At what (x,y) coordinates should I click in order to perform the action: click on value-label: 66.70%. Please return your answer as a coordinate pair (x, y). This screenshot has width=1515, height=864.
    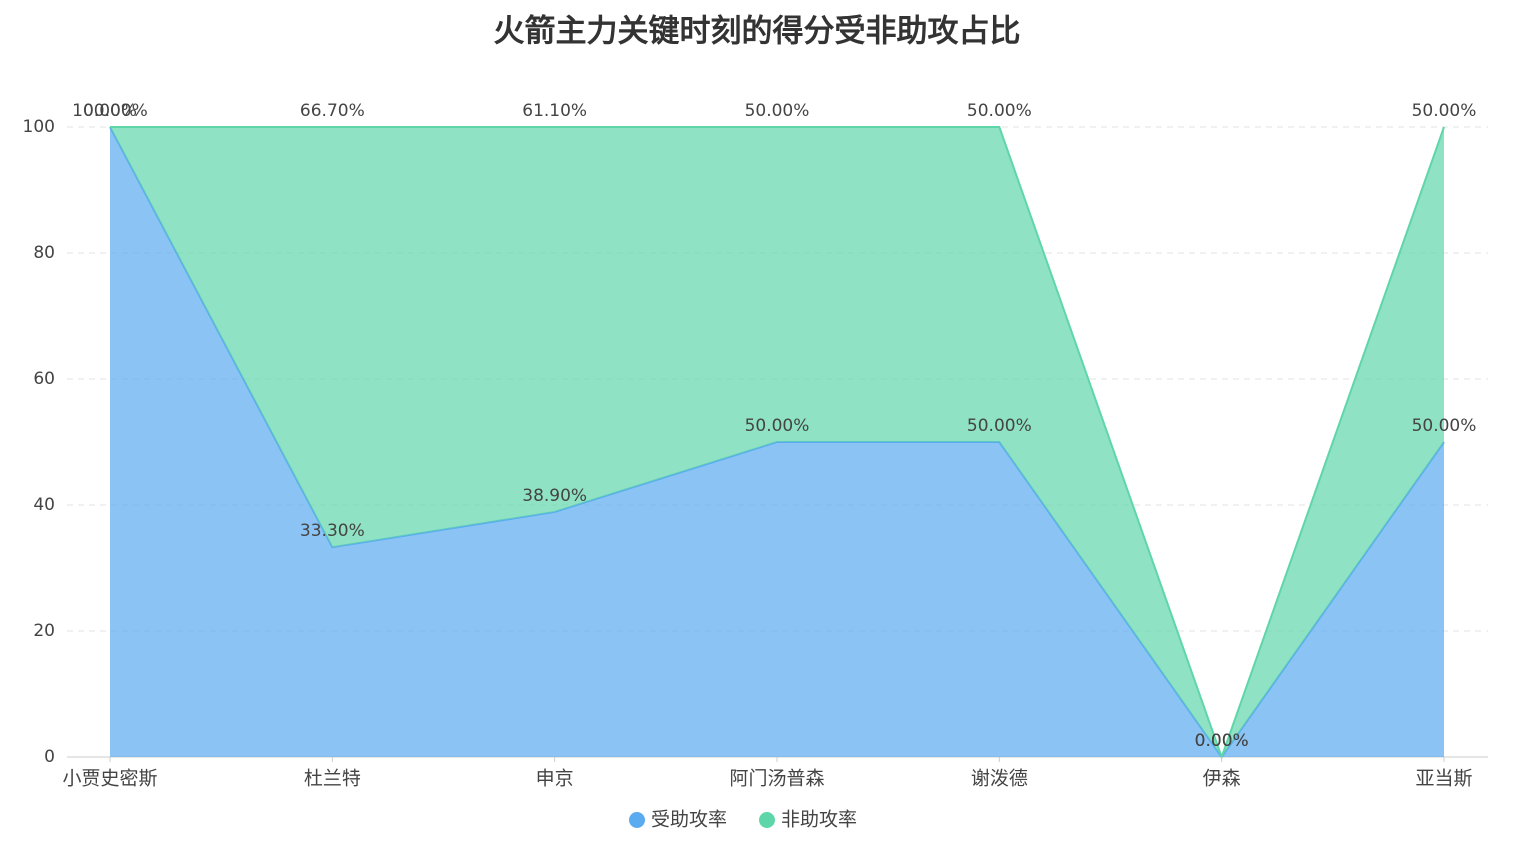
    Looking at the image, I should click on (332, 111).